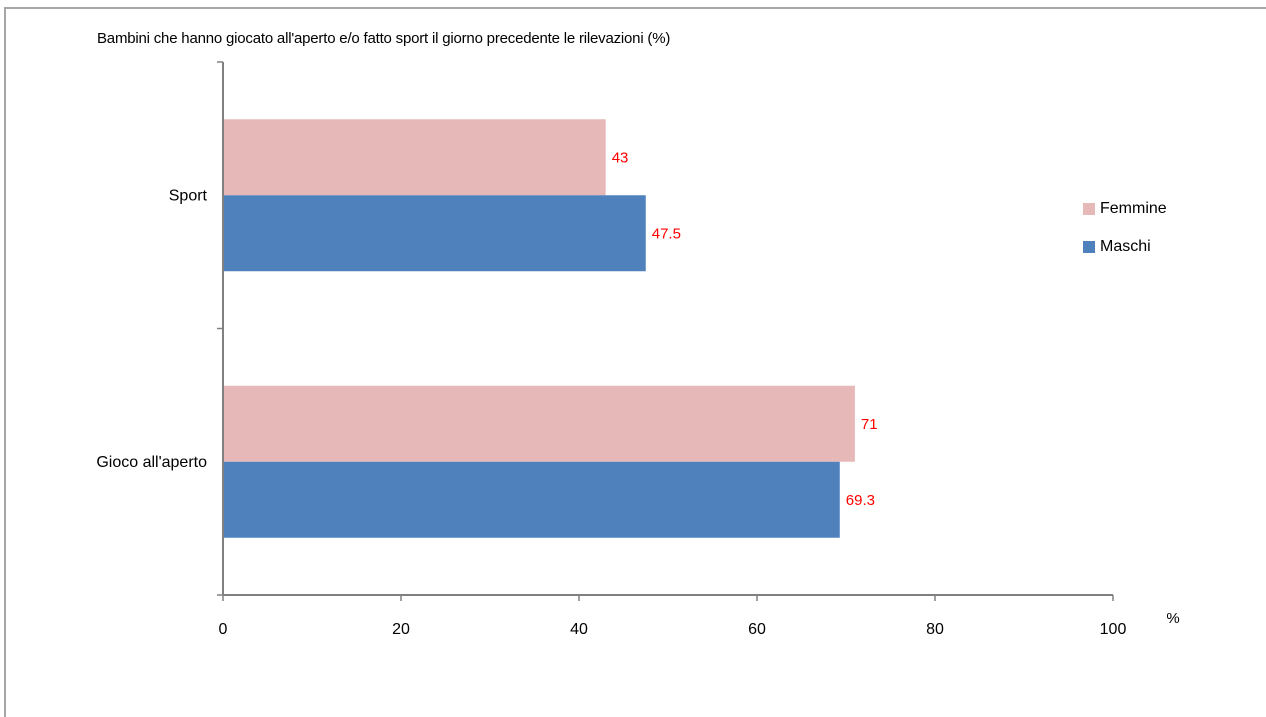  What do you see at coordinates (666, 233) in the screenshot?
I see `data-label-maschi-0: 47.5` at bounding box center [666, 233].